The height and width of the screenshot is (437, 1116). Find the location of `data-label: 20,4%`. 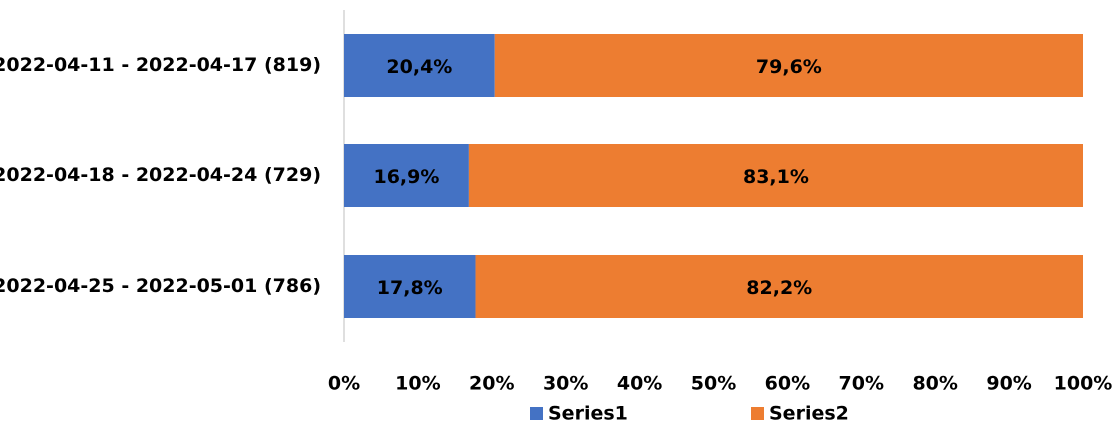

data-label: 20,4% is located at coordinates (419, 67).